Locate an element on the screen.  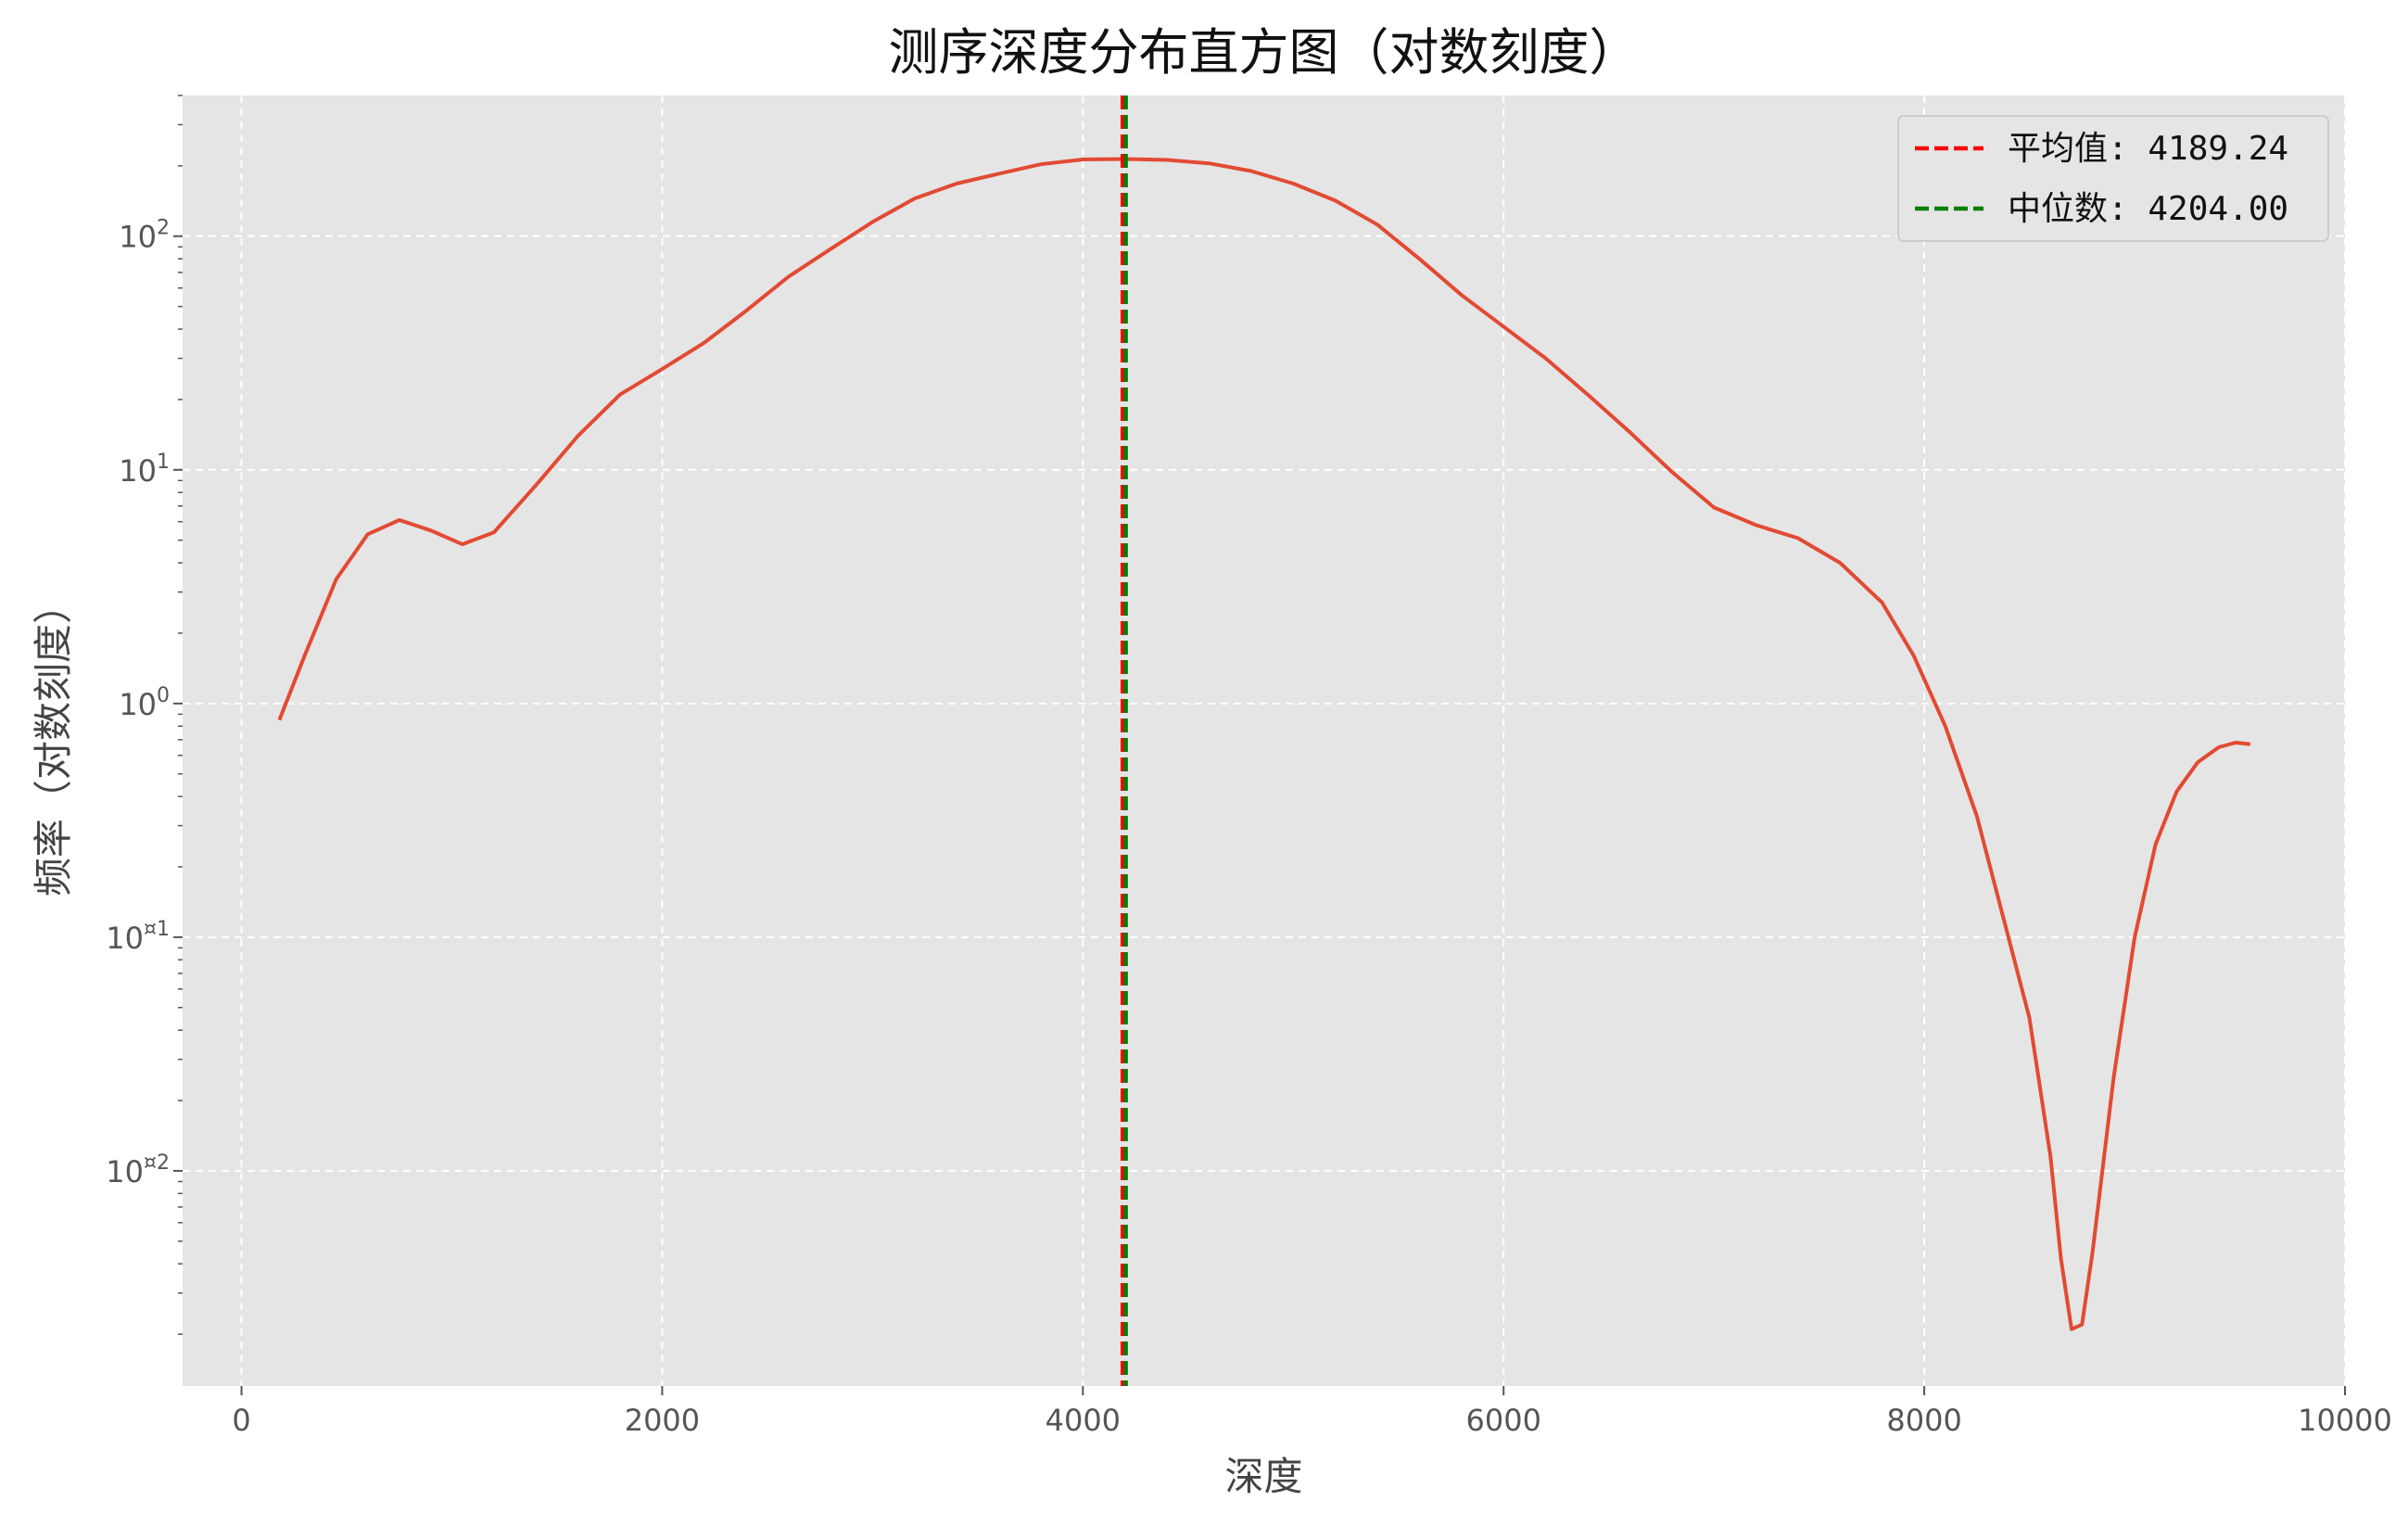
y-axis-ticks: 10² 10¹ 100 10¤1 10¤2 is located at coordinates (144, 703).